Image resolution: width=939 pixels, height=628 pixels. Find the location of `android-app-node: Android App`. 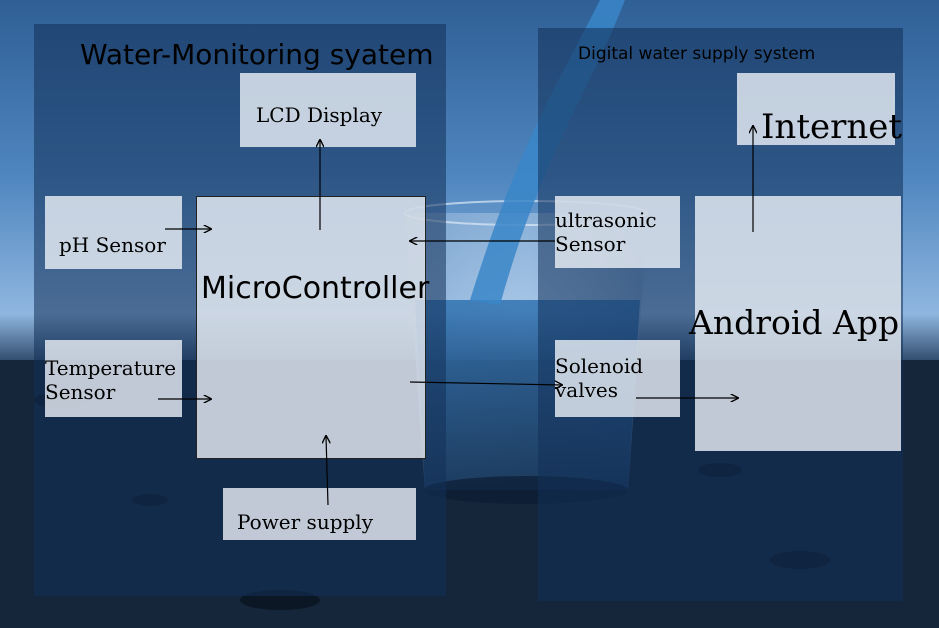

android-app-node: Android App is located at coordinates (795, 323).